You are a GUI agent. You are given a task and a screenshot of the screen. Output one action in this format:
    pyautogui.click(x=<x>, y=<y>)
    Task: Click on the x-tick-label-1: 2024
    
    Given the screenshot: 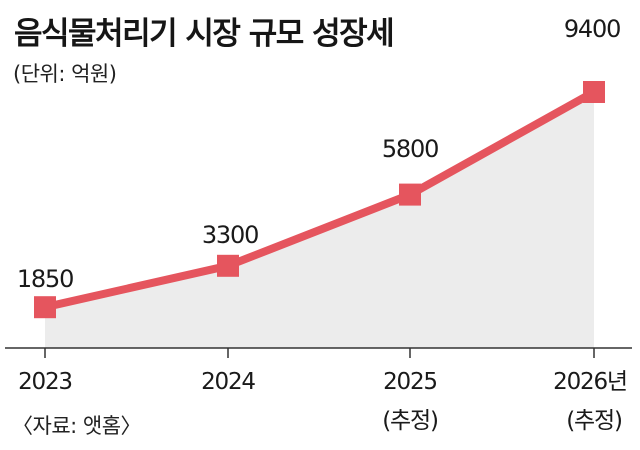 What is the action you would take?
    pyautogui.click(x=228, y=382)
    